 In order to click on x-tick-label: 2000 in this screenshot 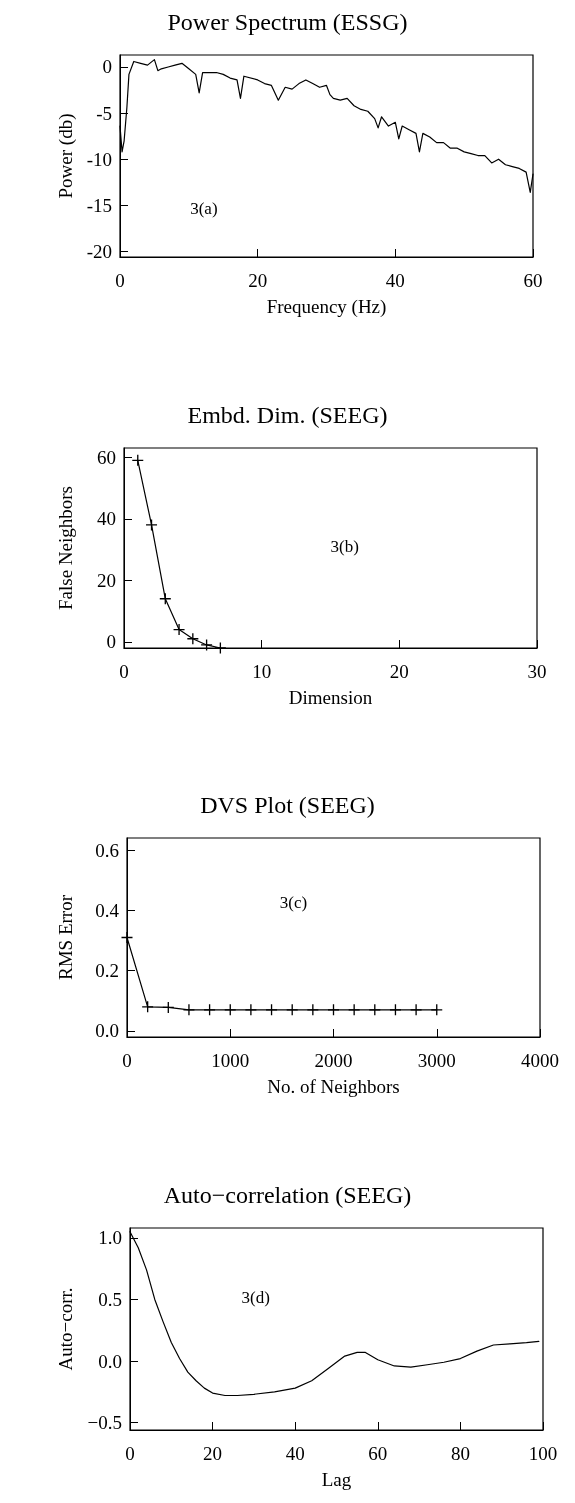, I will do `click(333, 1060)`.